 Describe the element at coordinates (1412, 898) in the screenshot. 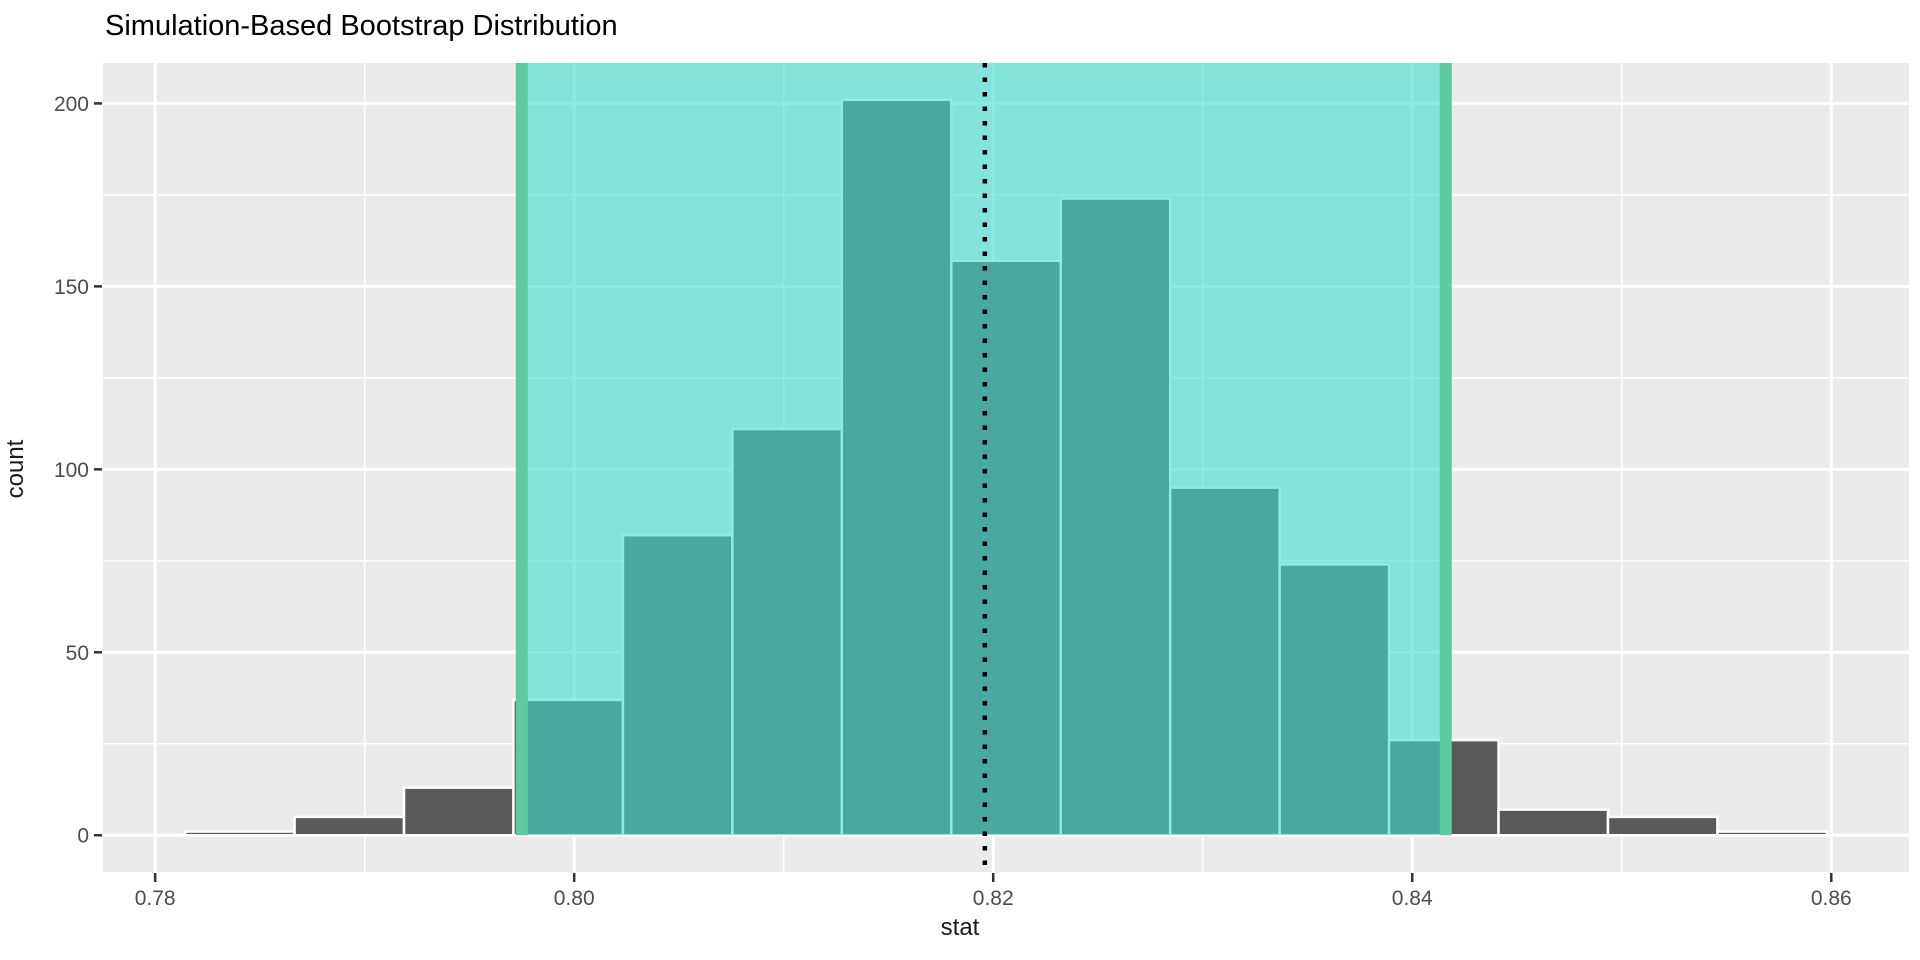

I see `x-tick-label: 0.84` at that location.